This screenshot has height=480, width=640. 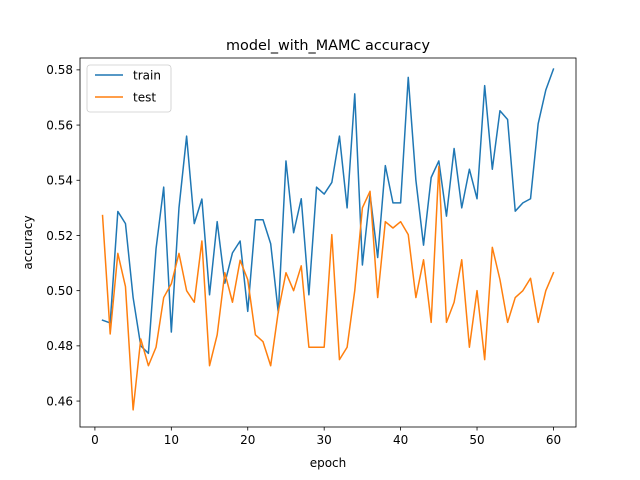 I want to click on legend: train test, so click(x=129, y=88).